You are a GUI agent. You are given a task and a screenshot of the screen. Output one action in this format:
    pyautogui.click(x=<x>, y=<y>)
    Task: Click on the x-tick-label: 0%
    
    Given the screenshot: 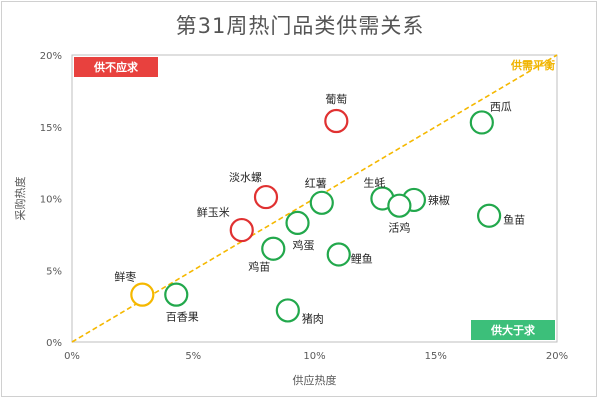 What is the action you would take?
    pyautogui.click(x=72, y=356)
    